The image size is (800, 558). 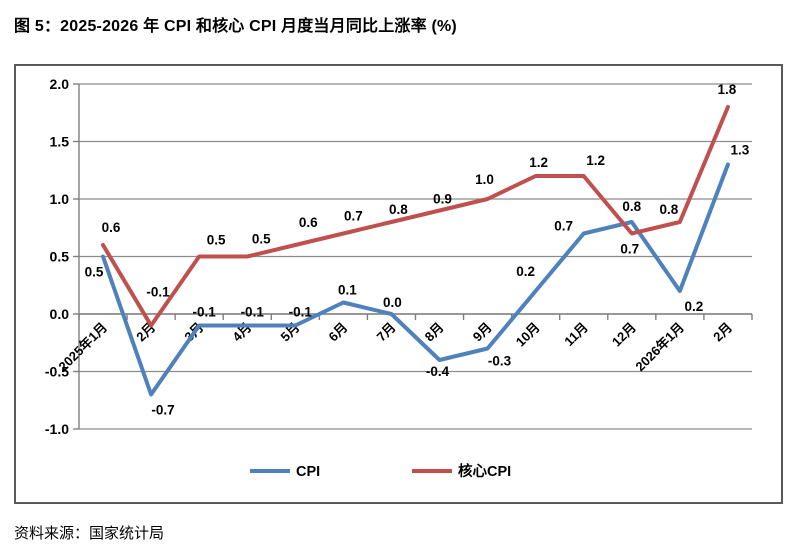 I want to click on svg-text: -0.3, so click(x=500, y=361).